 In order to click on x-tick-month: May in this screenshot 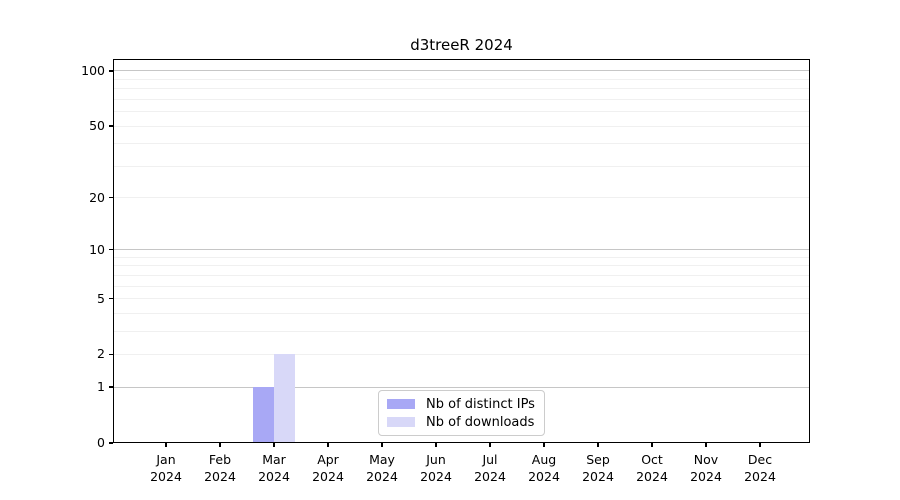, I will do `click(382, 459)`.